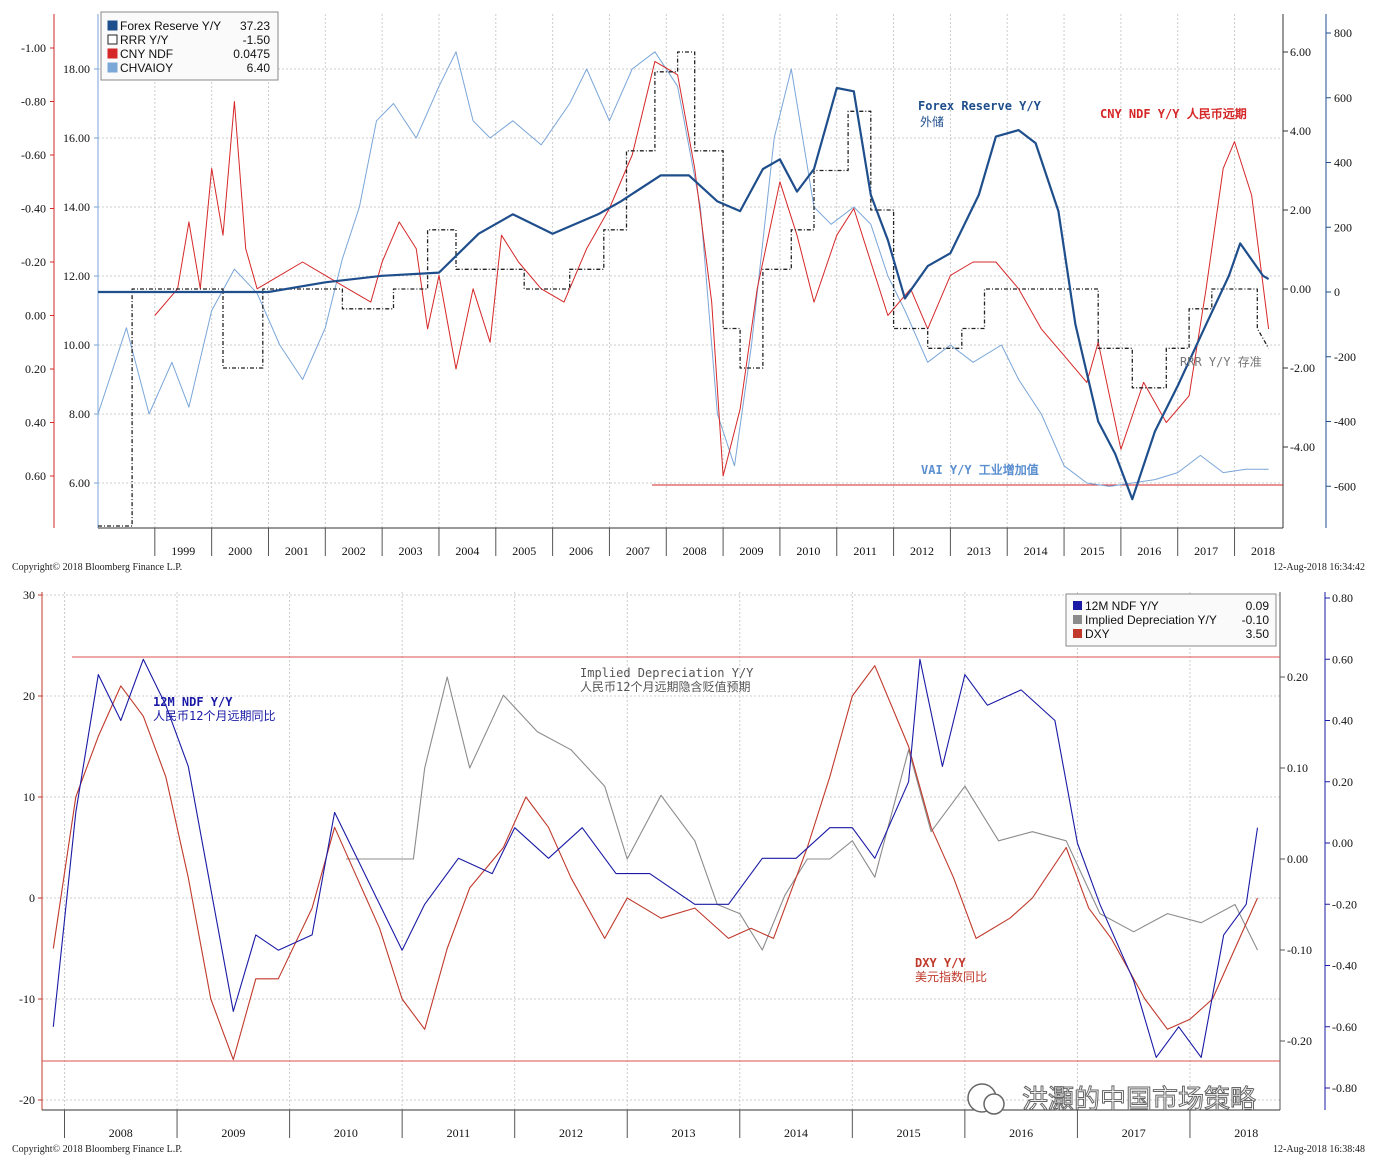 This screenshot has height=1166, width=1386. I want to click on annotation-12m-ndf: 12M NDF Y/Y, so click(193, 702).